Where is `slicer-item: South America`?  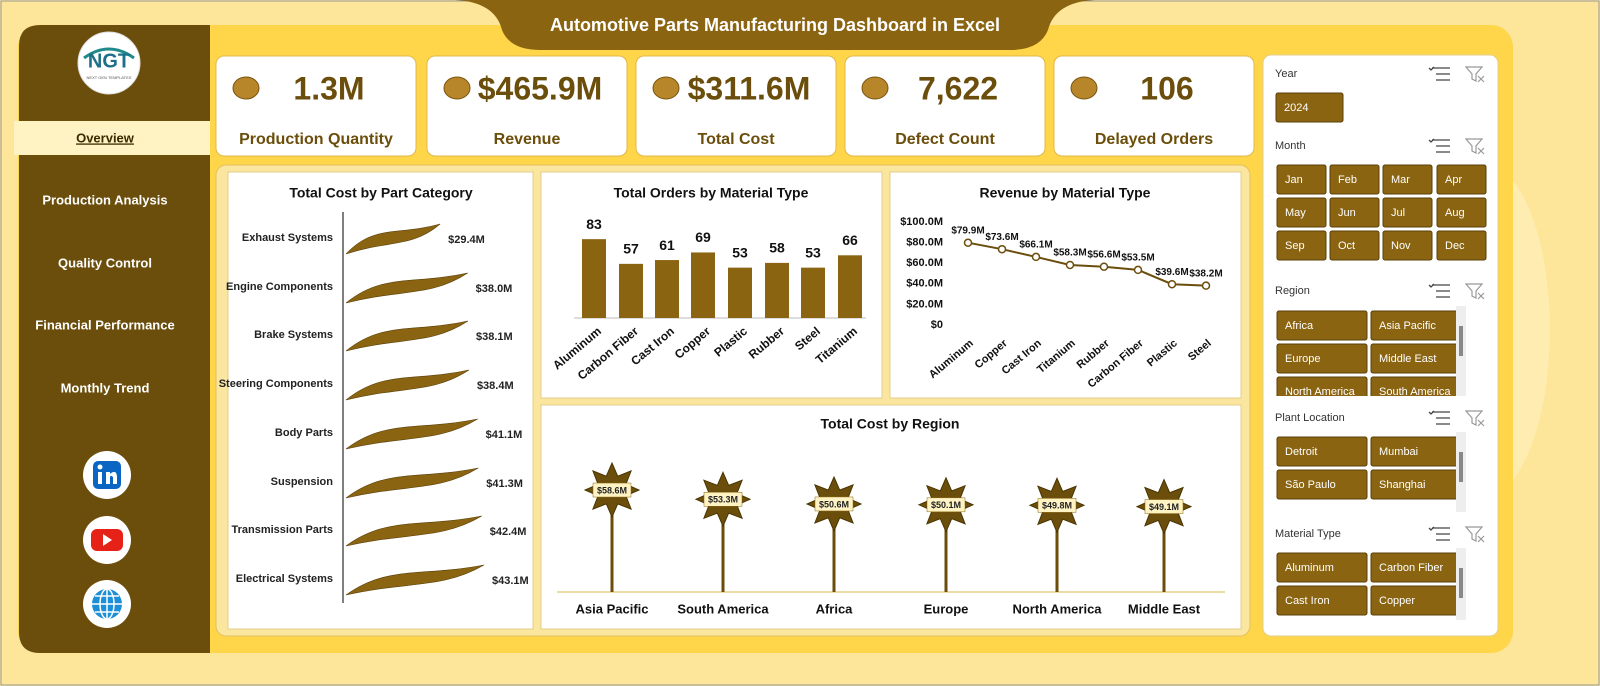
slicer-item: South America is located at coordinates (1415, 392).